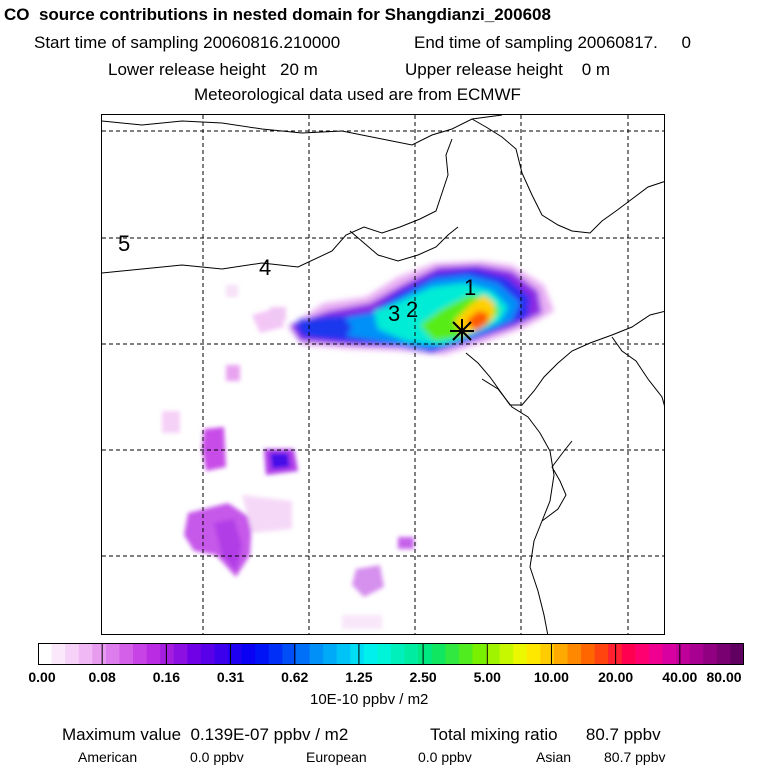  I want to click on colorbar-tick-label: 10.00, so click(551, 677).